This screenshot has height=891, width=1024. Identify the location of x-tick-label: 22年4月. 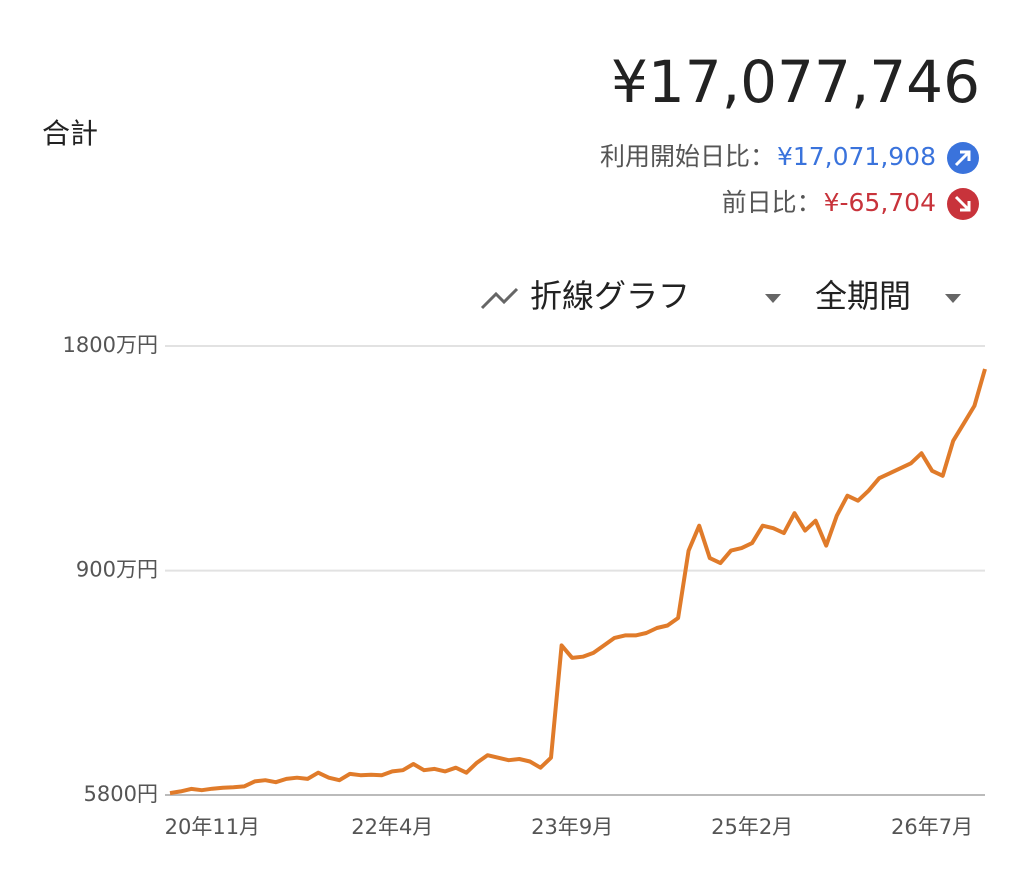
(392, 827).